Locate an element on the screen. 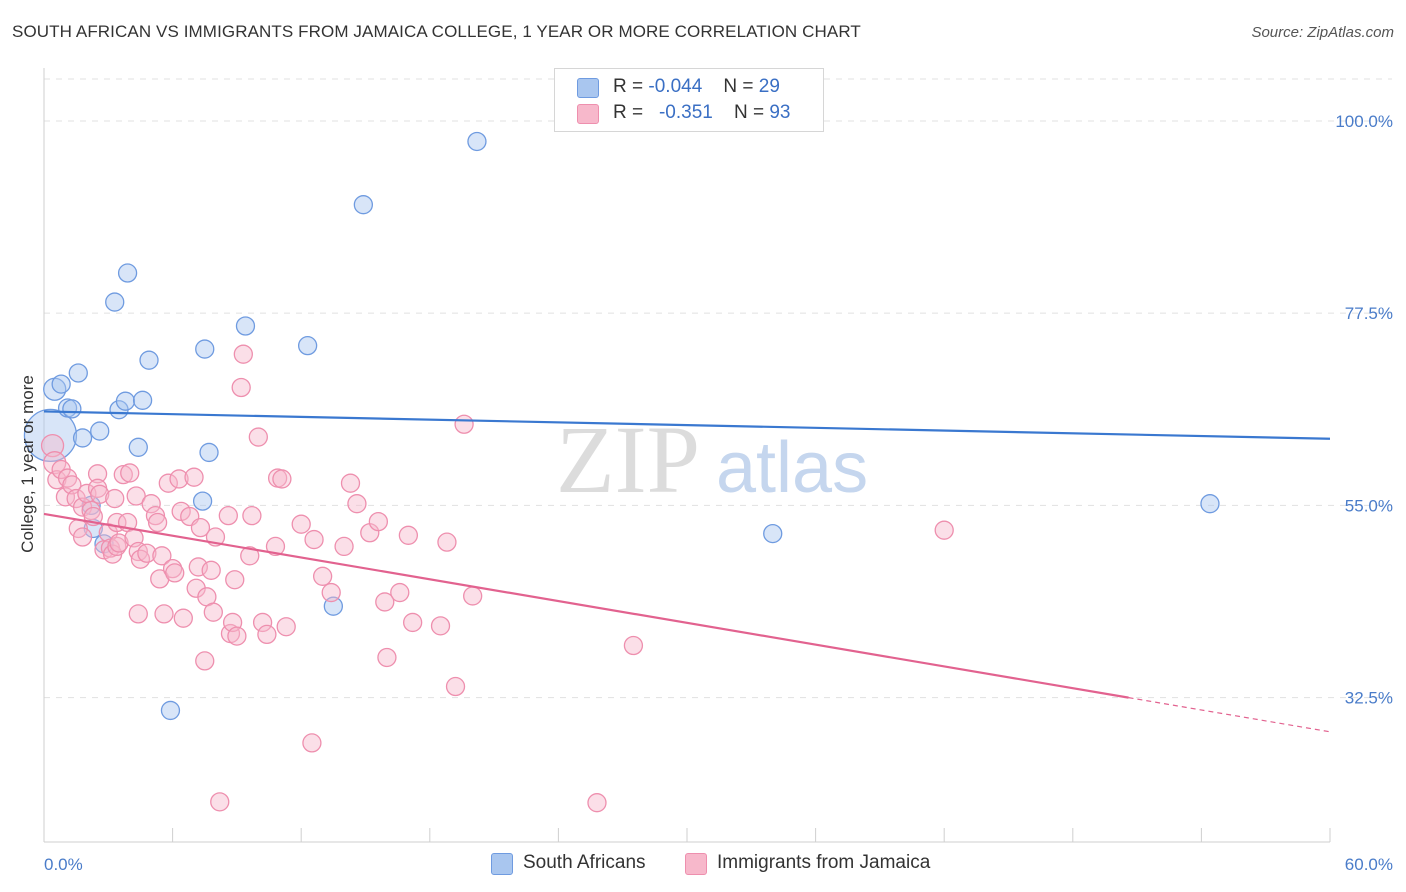  legend-n-value: 29 is located at coordinates (769, 86).